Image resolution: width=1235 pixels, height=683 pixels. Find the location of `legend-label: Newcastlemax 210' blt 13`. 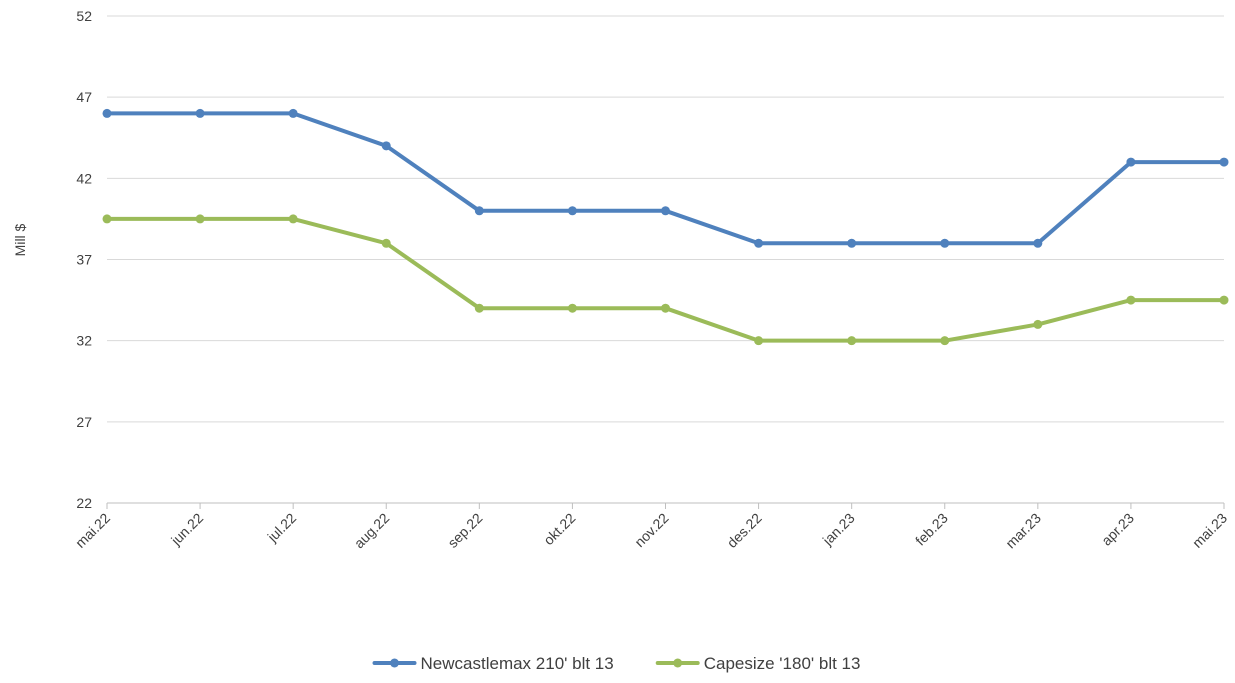

legend-label: Newcastlemax 210' blt 13 is located at coordinates (517, 663).